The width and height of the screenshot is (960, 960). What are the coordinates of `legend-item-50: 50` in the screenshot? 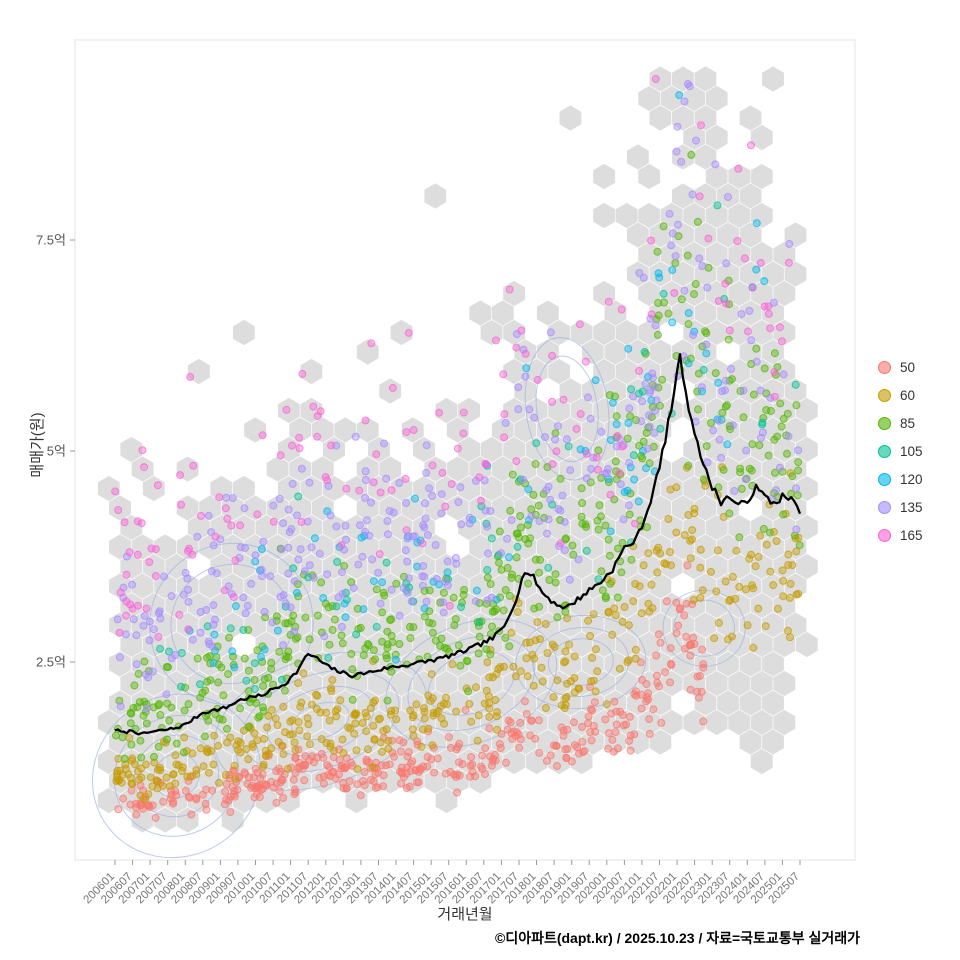 It's located at (900, 367).